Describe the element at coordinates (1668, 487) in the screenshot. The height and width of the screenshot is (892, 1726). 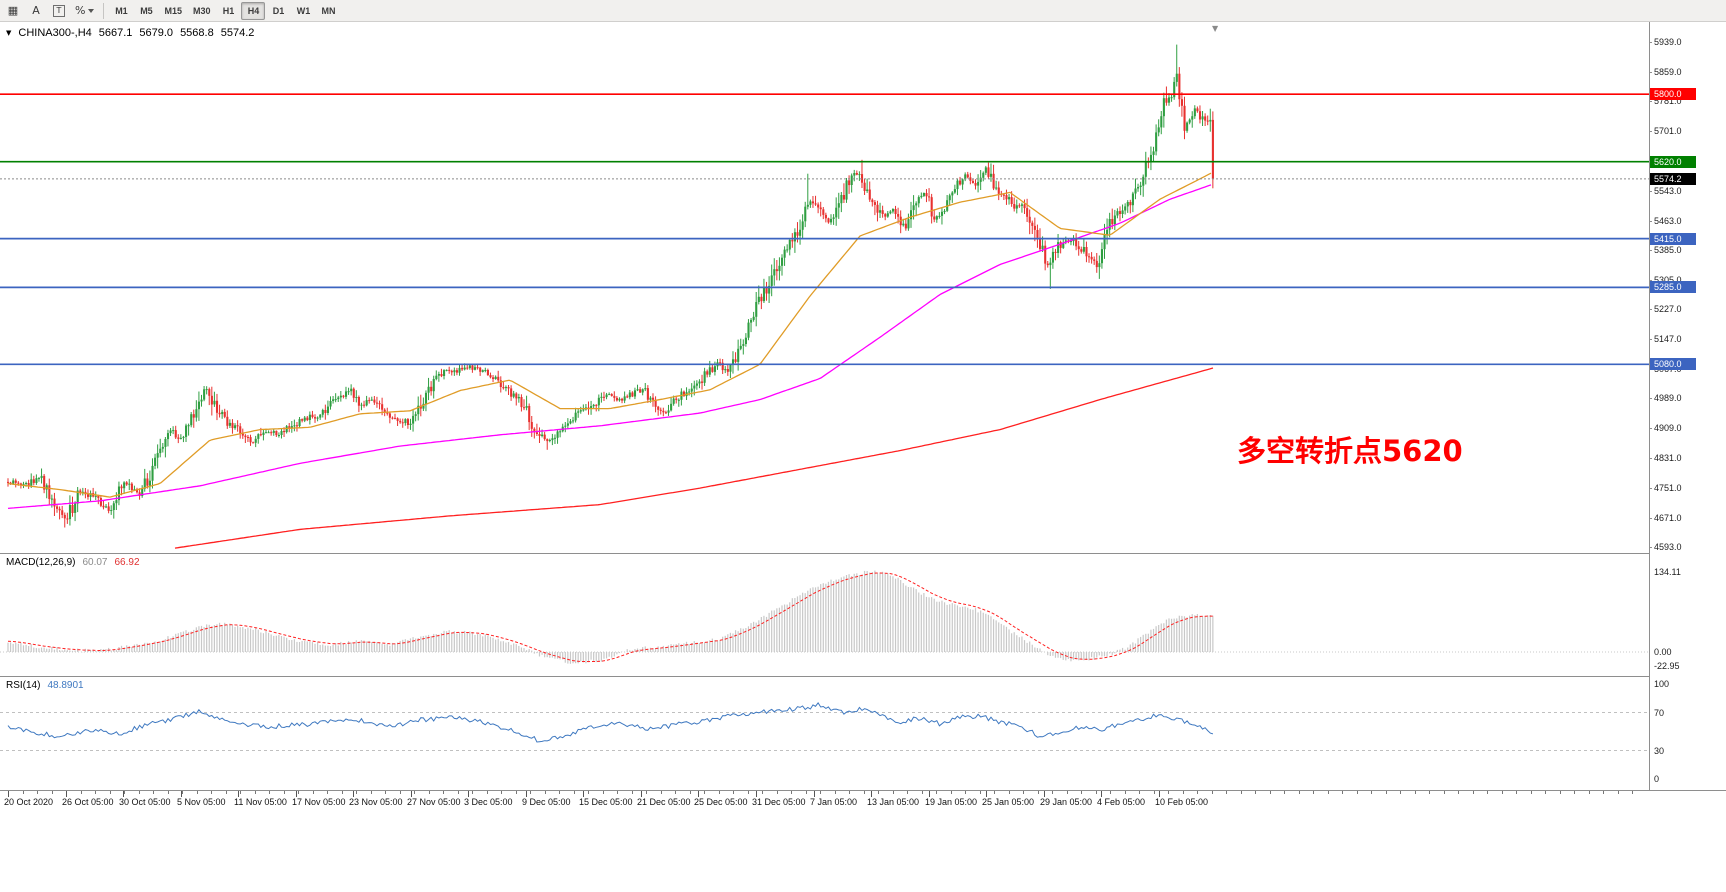
I see `price-tick-label: 4751.0` at that location.